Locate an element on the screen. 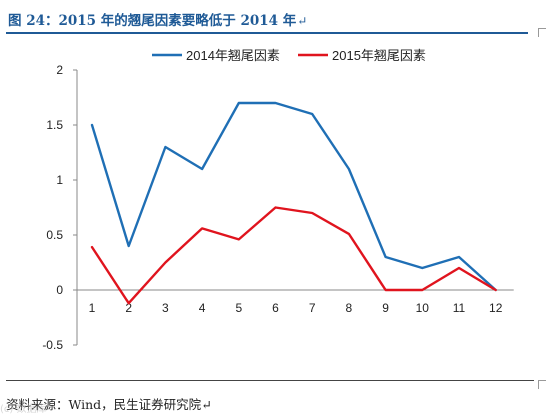 The height and width of the screenshot is (417, 546). x-tick-label: 11 is located at coordinates (459, 308).